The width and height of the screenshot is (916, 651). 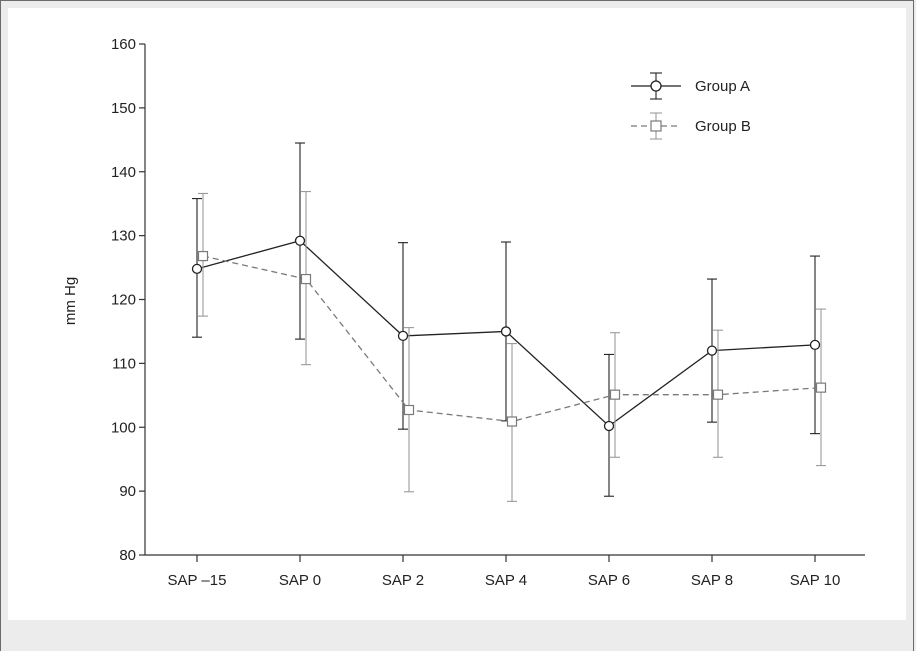 I want to click on x-tick-label: SAP 2, so click(x=403, y=580).